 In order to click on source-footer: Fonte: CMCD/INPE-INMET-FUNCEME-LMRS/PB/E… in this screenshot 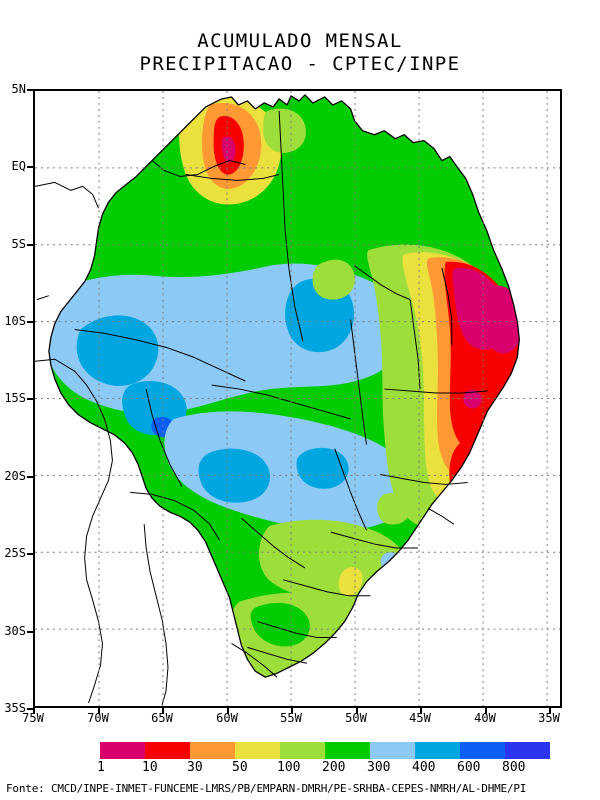, I will do `click(266, 788)`.